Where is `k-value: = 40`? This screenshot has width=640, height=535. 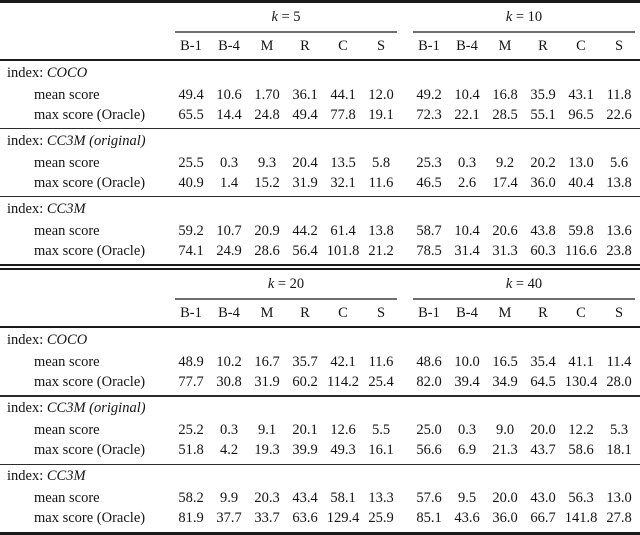
k-value: = 40 is located at coordinates (527, 283).